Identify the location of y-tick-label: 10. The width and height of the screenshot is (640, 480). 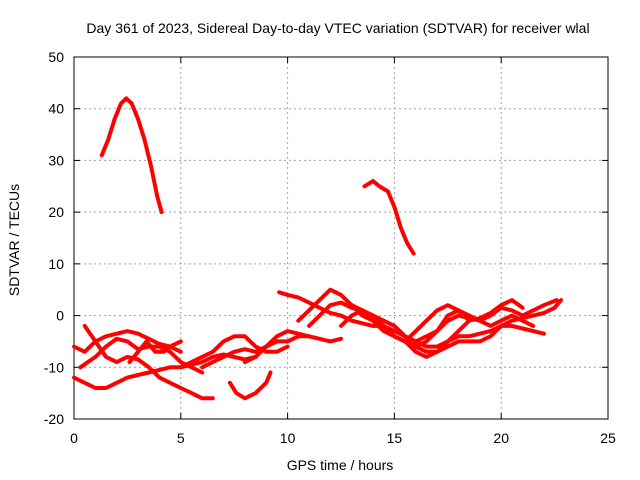
(56, 264).